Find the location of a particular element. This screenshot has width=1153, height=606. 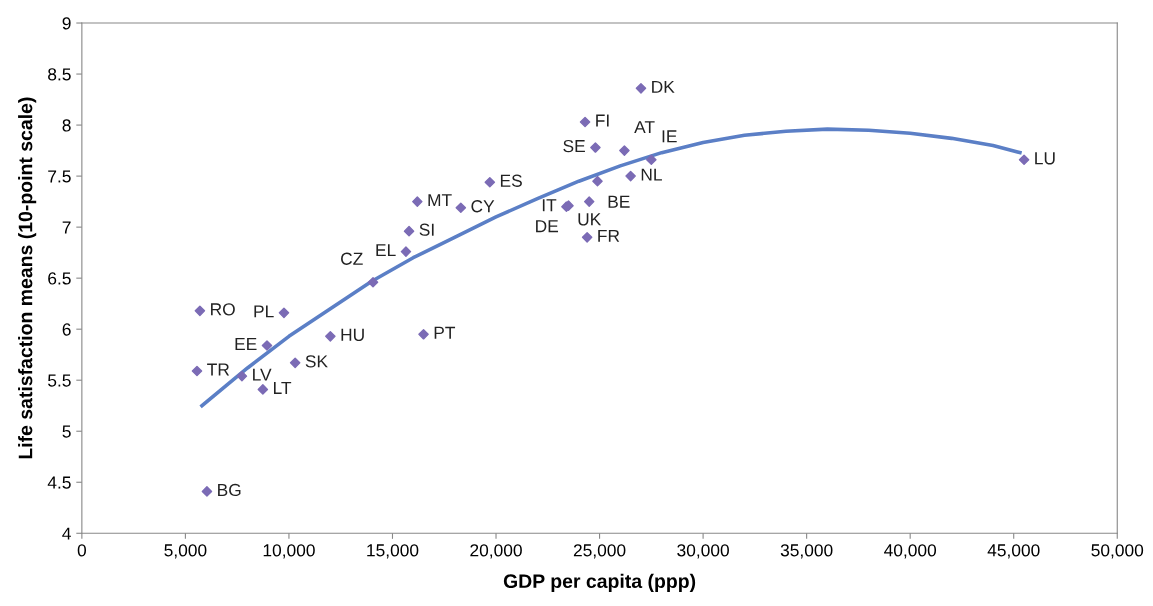

y-tick-label: 6.5 is located at coordinates (59, 278).